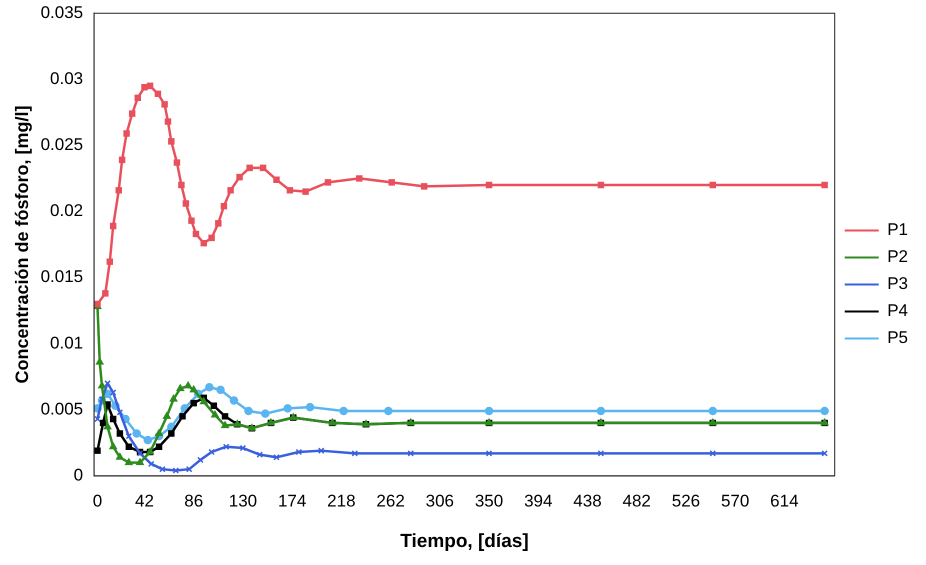 This screenshot has width=926, height=565. I want to click on y-tick-label: 0.005, so click(62, 408).